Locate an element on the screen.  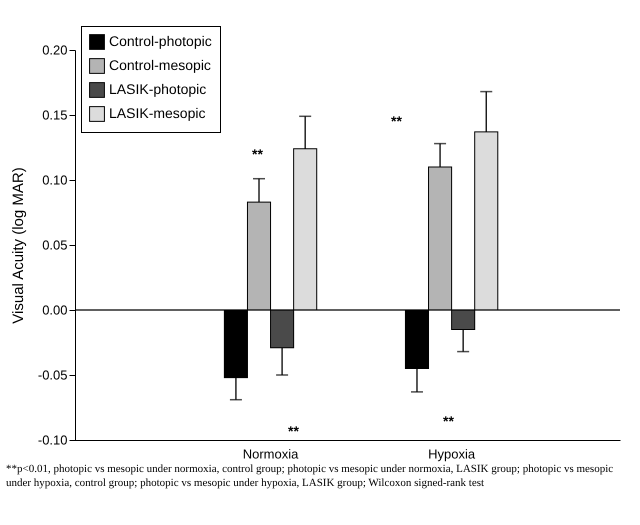
y-tick-label: 0.20 is located at coordinates (55, 50).